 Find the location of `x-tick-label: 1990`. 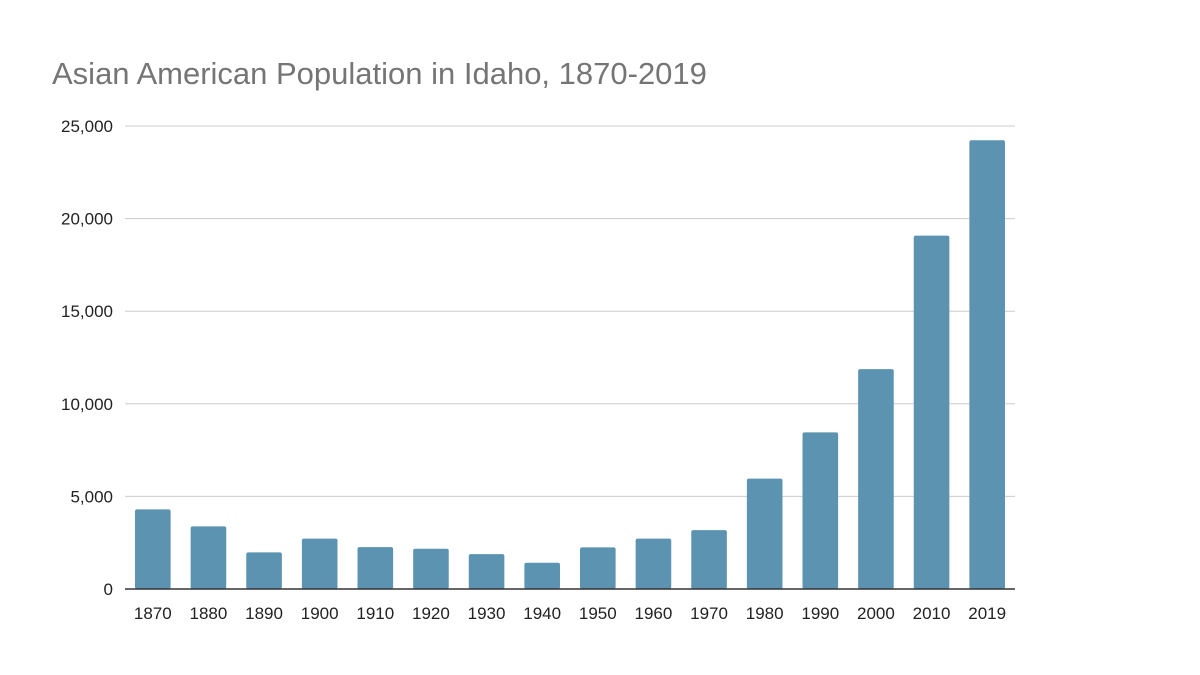

x-tick-label: 1990 is located at coordinates (820, 613).